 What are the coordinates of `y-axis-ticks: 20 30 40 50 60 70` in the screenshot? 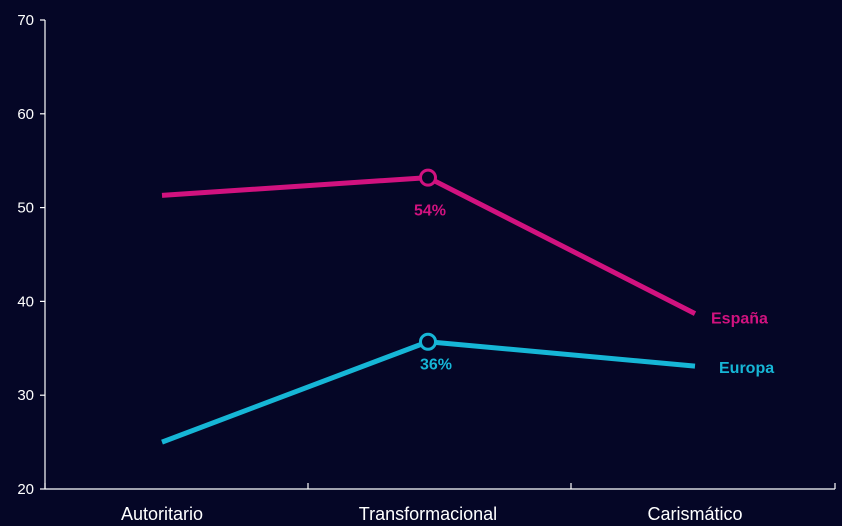 It's located at (31, 255).